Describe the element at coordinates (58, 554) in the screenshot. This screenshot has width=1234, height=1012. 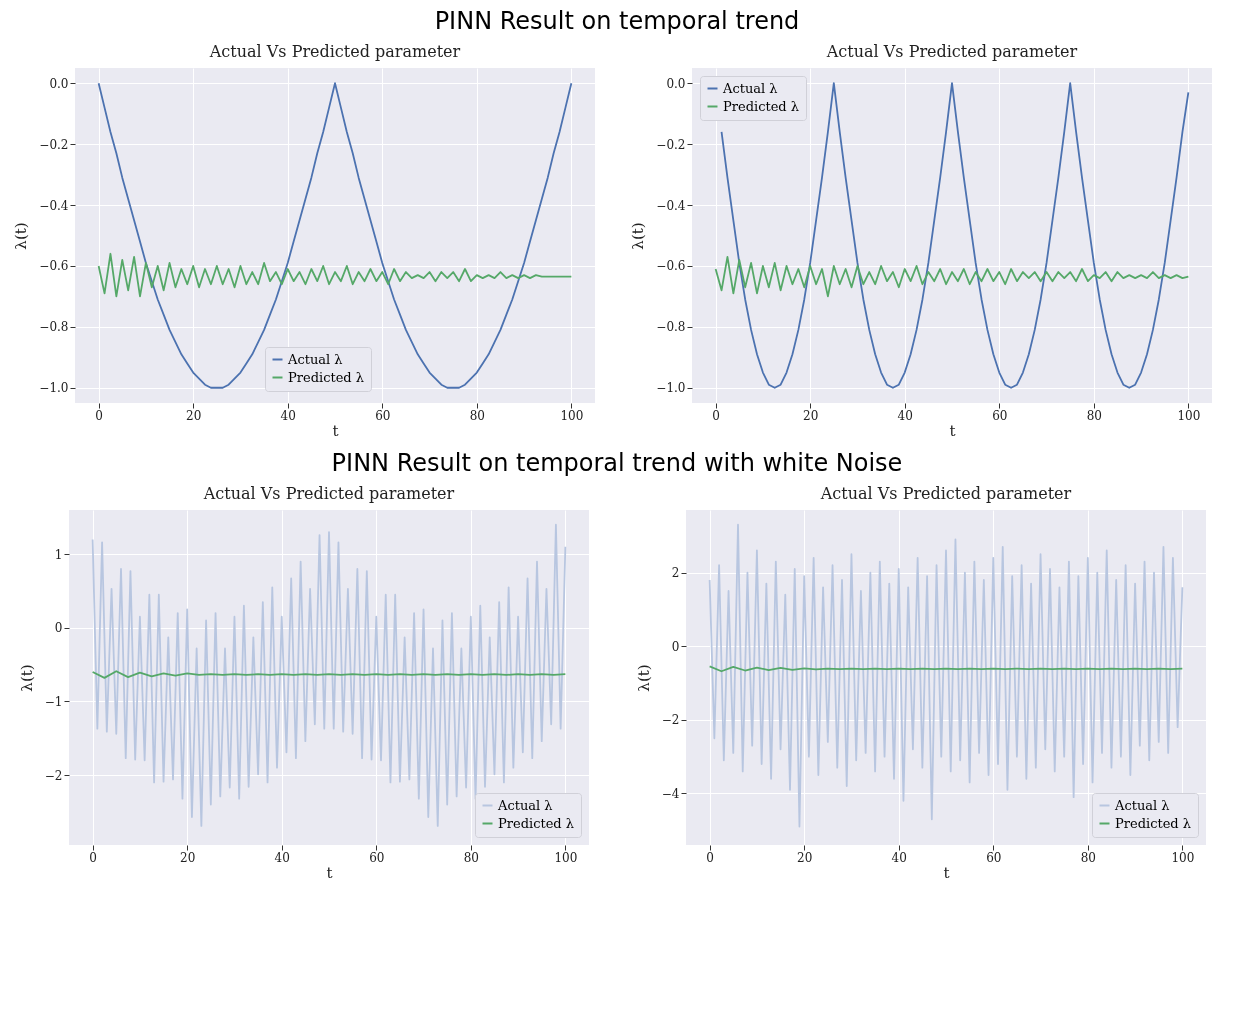
I see `y-tick-label: 1` at that location.